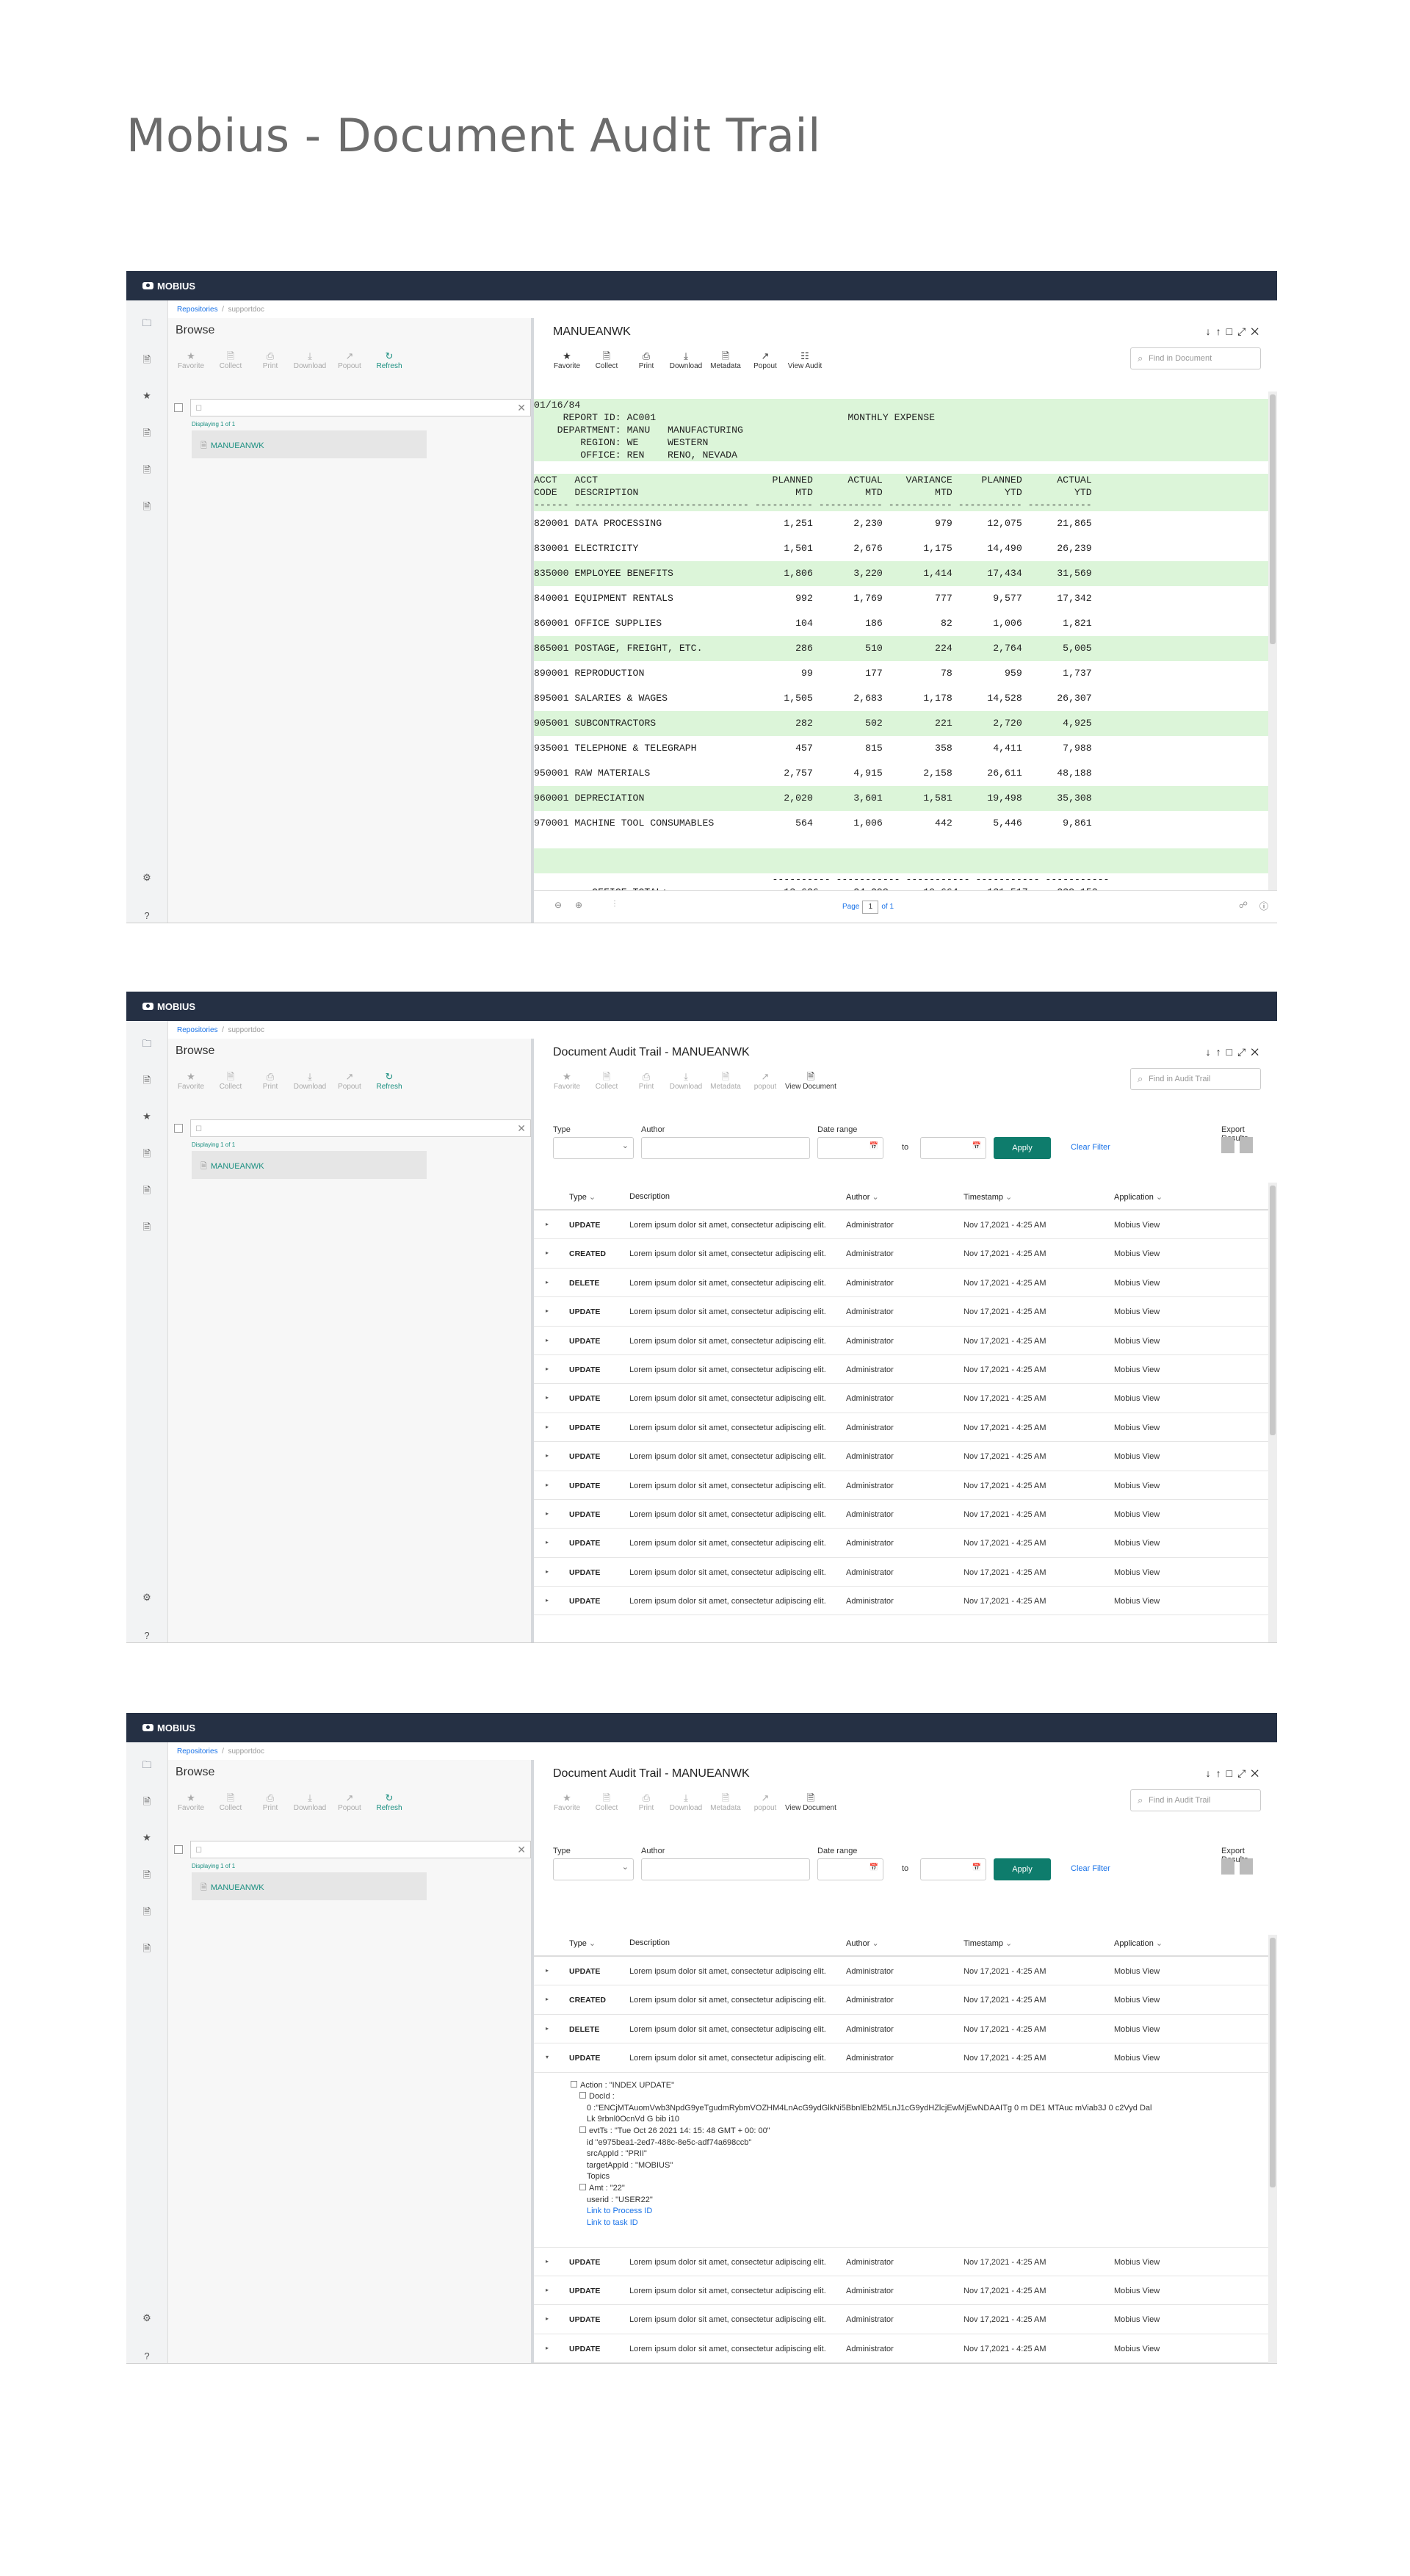  I want to click on expand-icon: ⤢, so click(1244, 1773).